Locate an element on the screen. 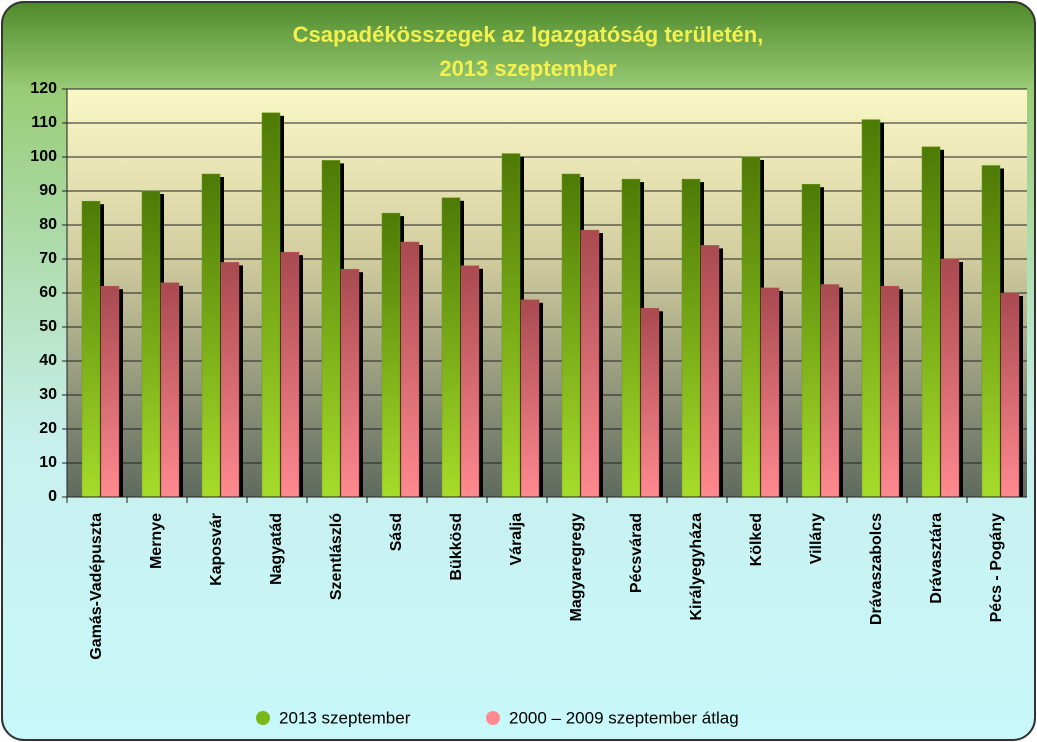 This screenshot has height=742, width=1037. y-tick-label: 100 is located at coordinates (43, 156).